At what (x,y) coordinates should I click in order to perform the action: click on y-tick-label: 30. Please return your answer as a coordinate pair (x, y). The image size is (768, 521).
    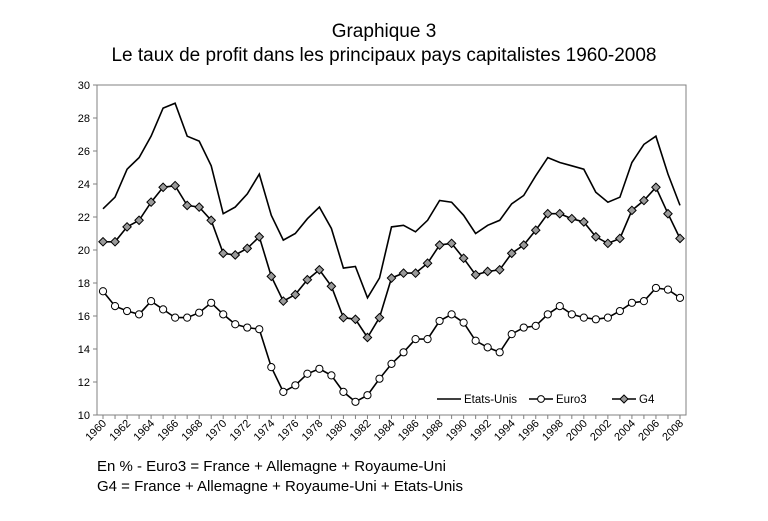
    Looking at the image, I should click on (84, 86).